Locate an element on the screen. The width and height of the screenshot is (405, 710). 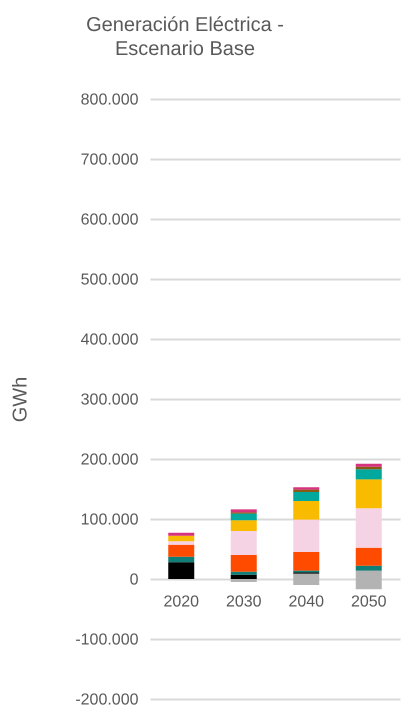
y-tick-label: 700.000 is located at coordinates (109, 160).